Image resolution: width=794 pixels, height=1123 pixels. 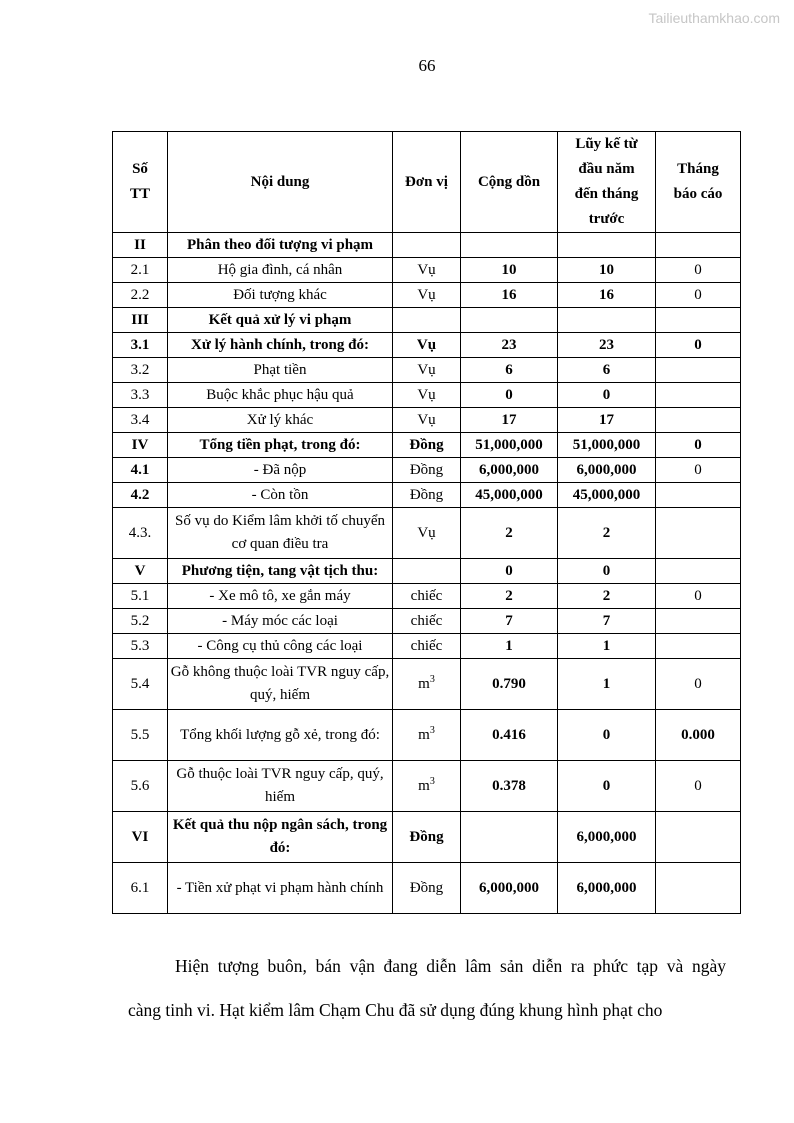 What do you see at coordinates (140, 837) in the screenshot?
I see `table-cell: VI` at bounding box center [140, 837].